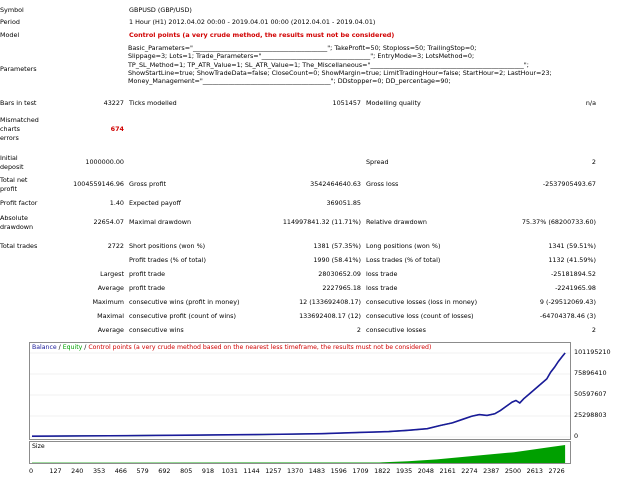  I want to click on long-positions-value: 1341 (59.51%), so click(572, 246).